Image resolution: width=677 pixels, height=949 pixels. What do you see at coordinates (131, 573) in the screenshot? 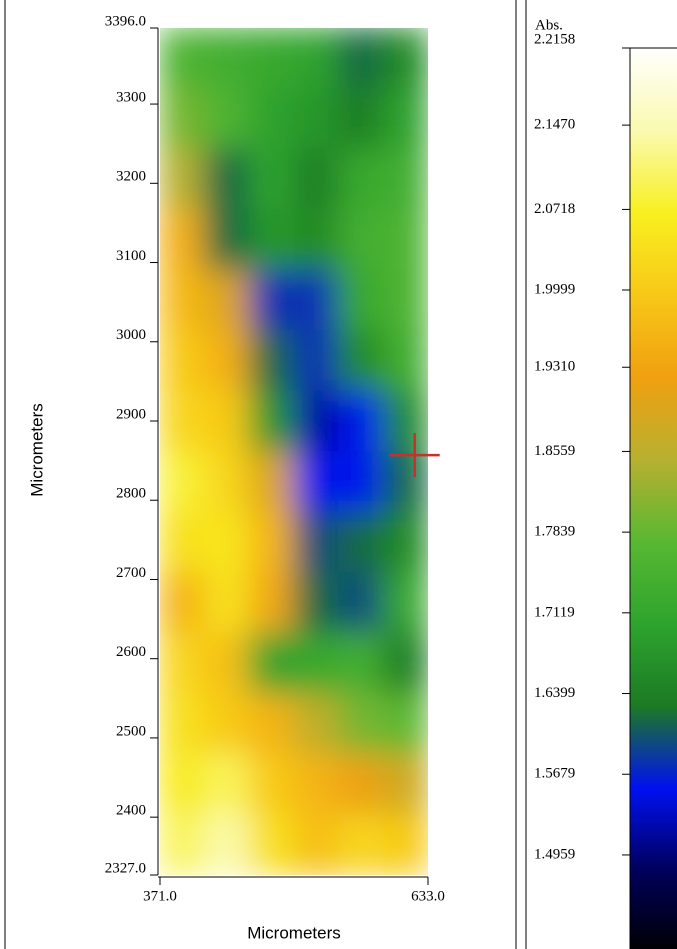
I see `y-tick-label: 2700` at bounding box center [131, 573].